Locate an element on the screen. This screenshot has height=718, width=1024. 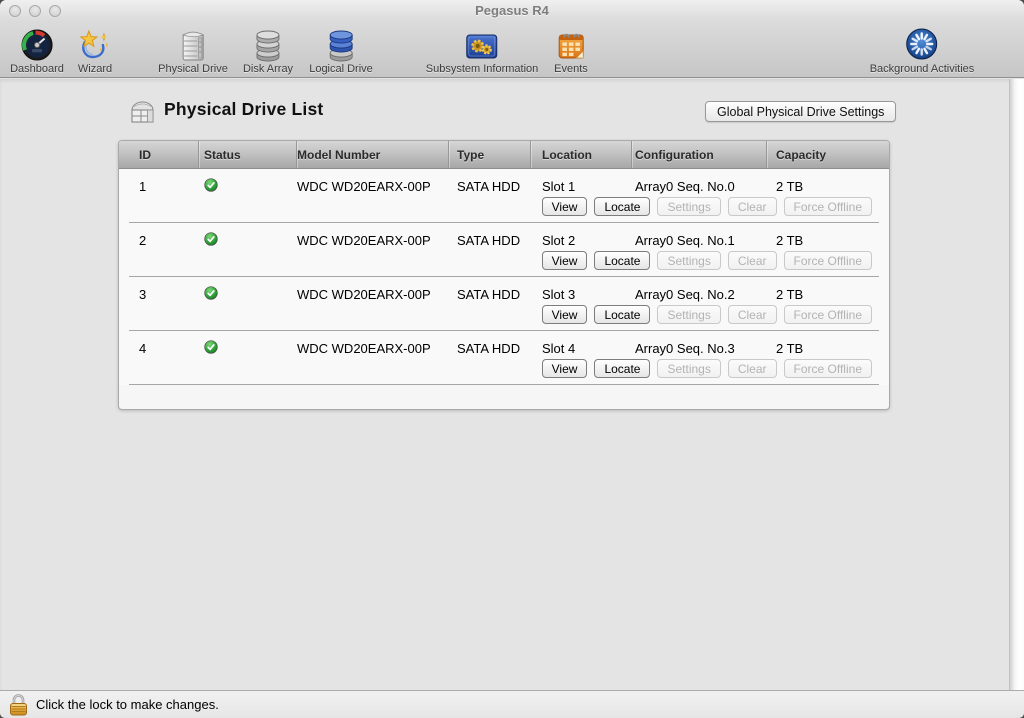
drive-id: 3 is located at coordinates (143, 294).